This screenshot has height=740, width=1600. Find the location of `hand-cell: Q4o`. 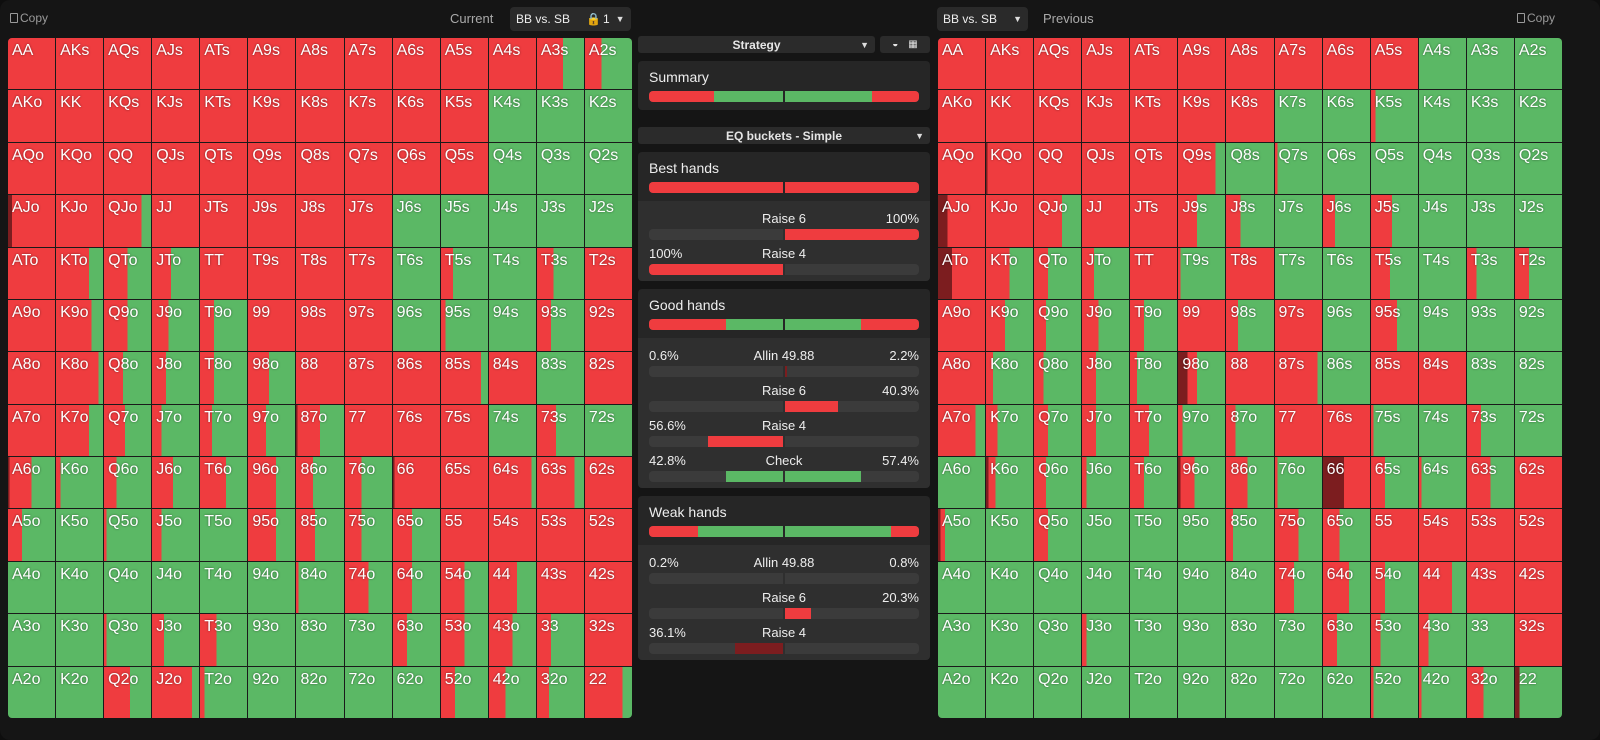

hand-cell: Q4o is located at coordinates (1058, 587).